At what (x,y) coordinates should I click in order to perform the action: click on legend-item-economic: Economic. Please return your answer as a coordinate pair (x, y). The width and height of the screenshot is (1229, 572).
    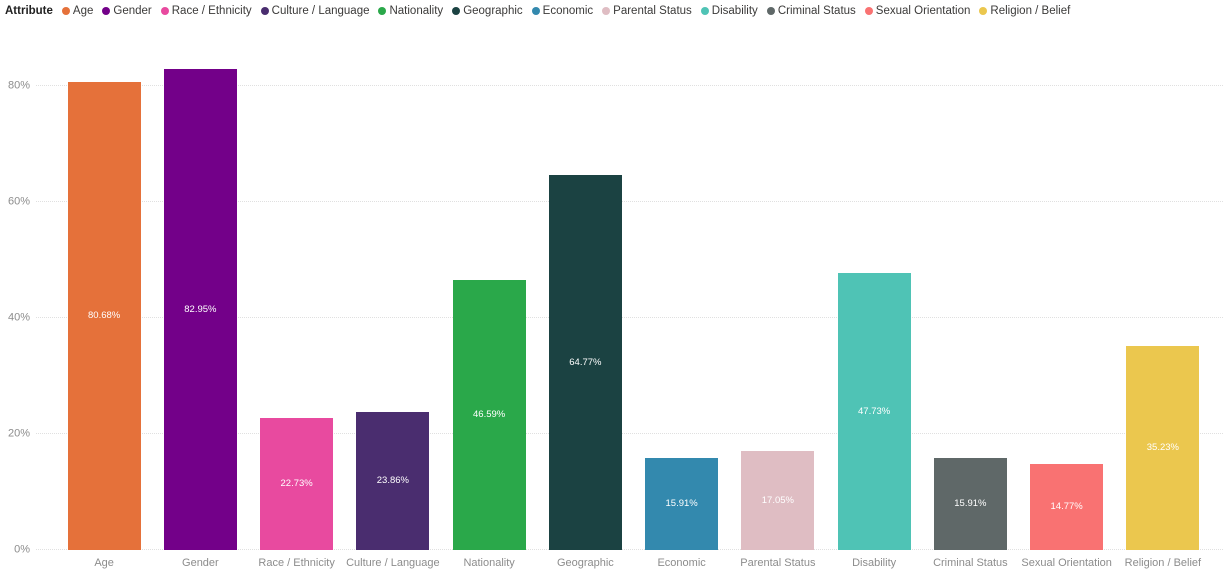
    Looking at the image, I should click on (562, 11).